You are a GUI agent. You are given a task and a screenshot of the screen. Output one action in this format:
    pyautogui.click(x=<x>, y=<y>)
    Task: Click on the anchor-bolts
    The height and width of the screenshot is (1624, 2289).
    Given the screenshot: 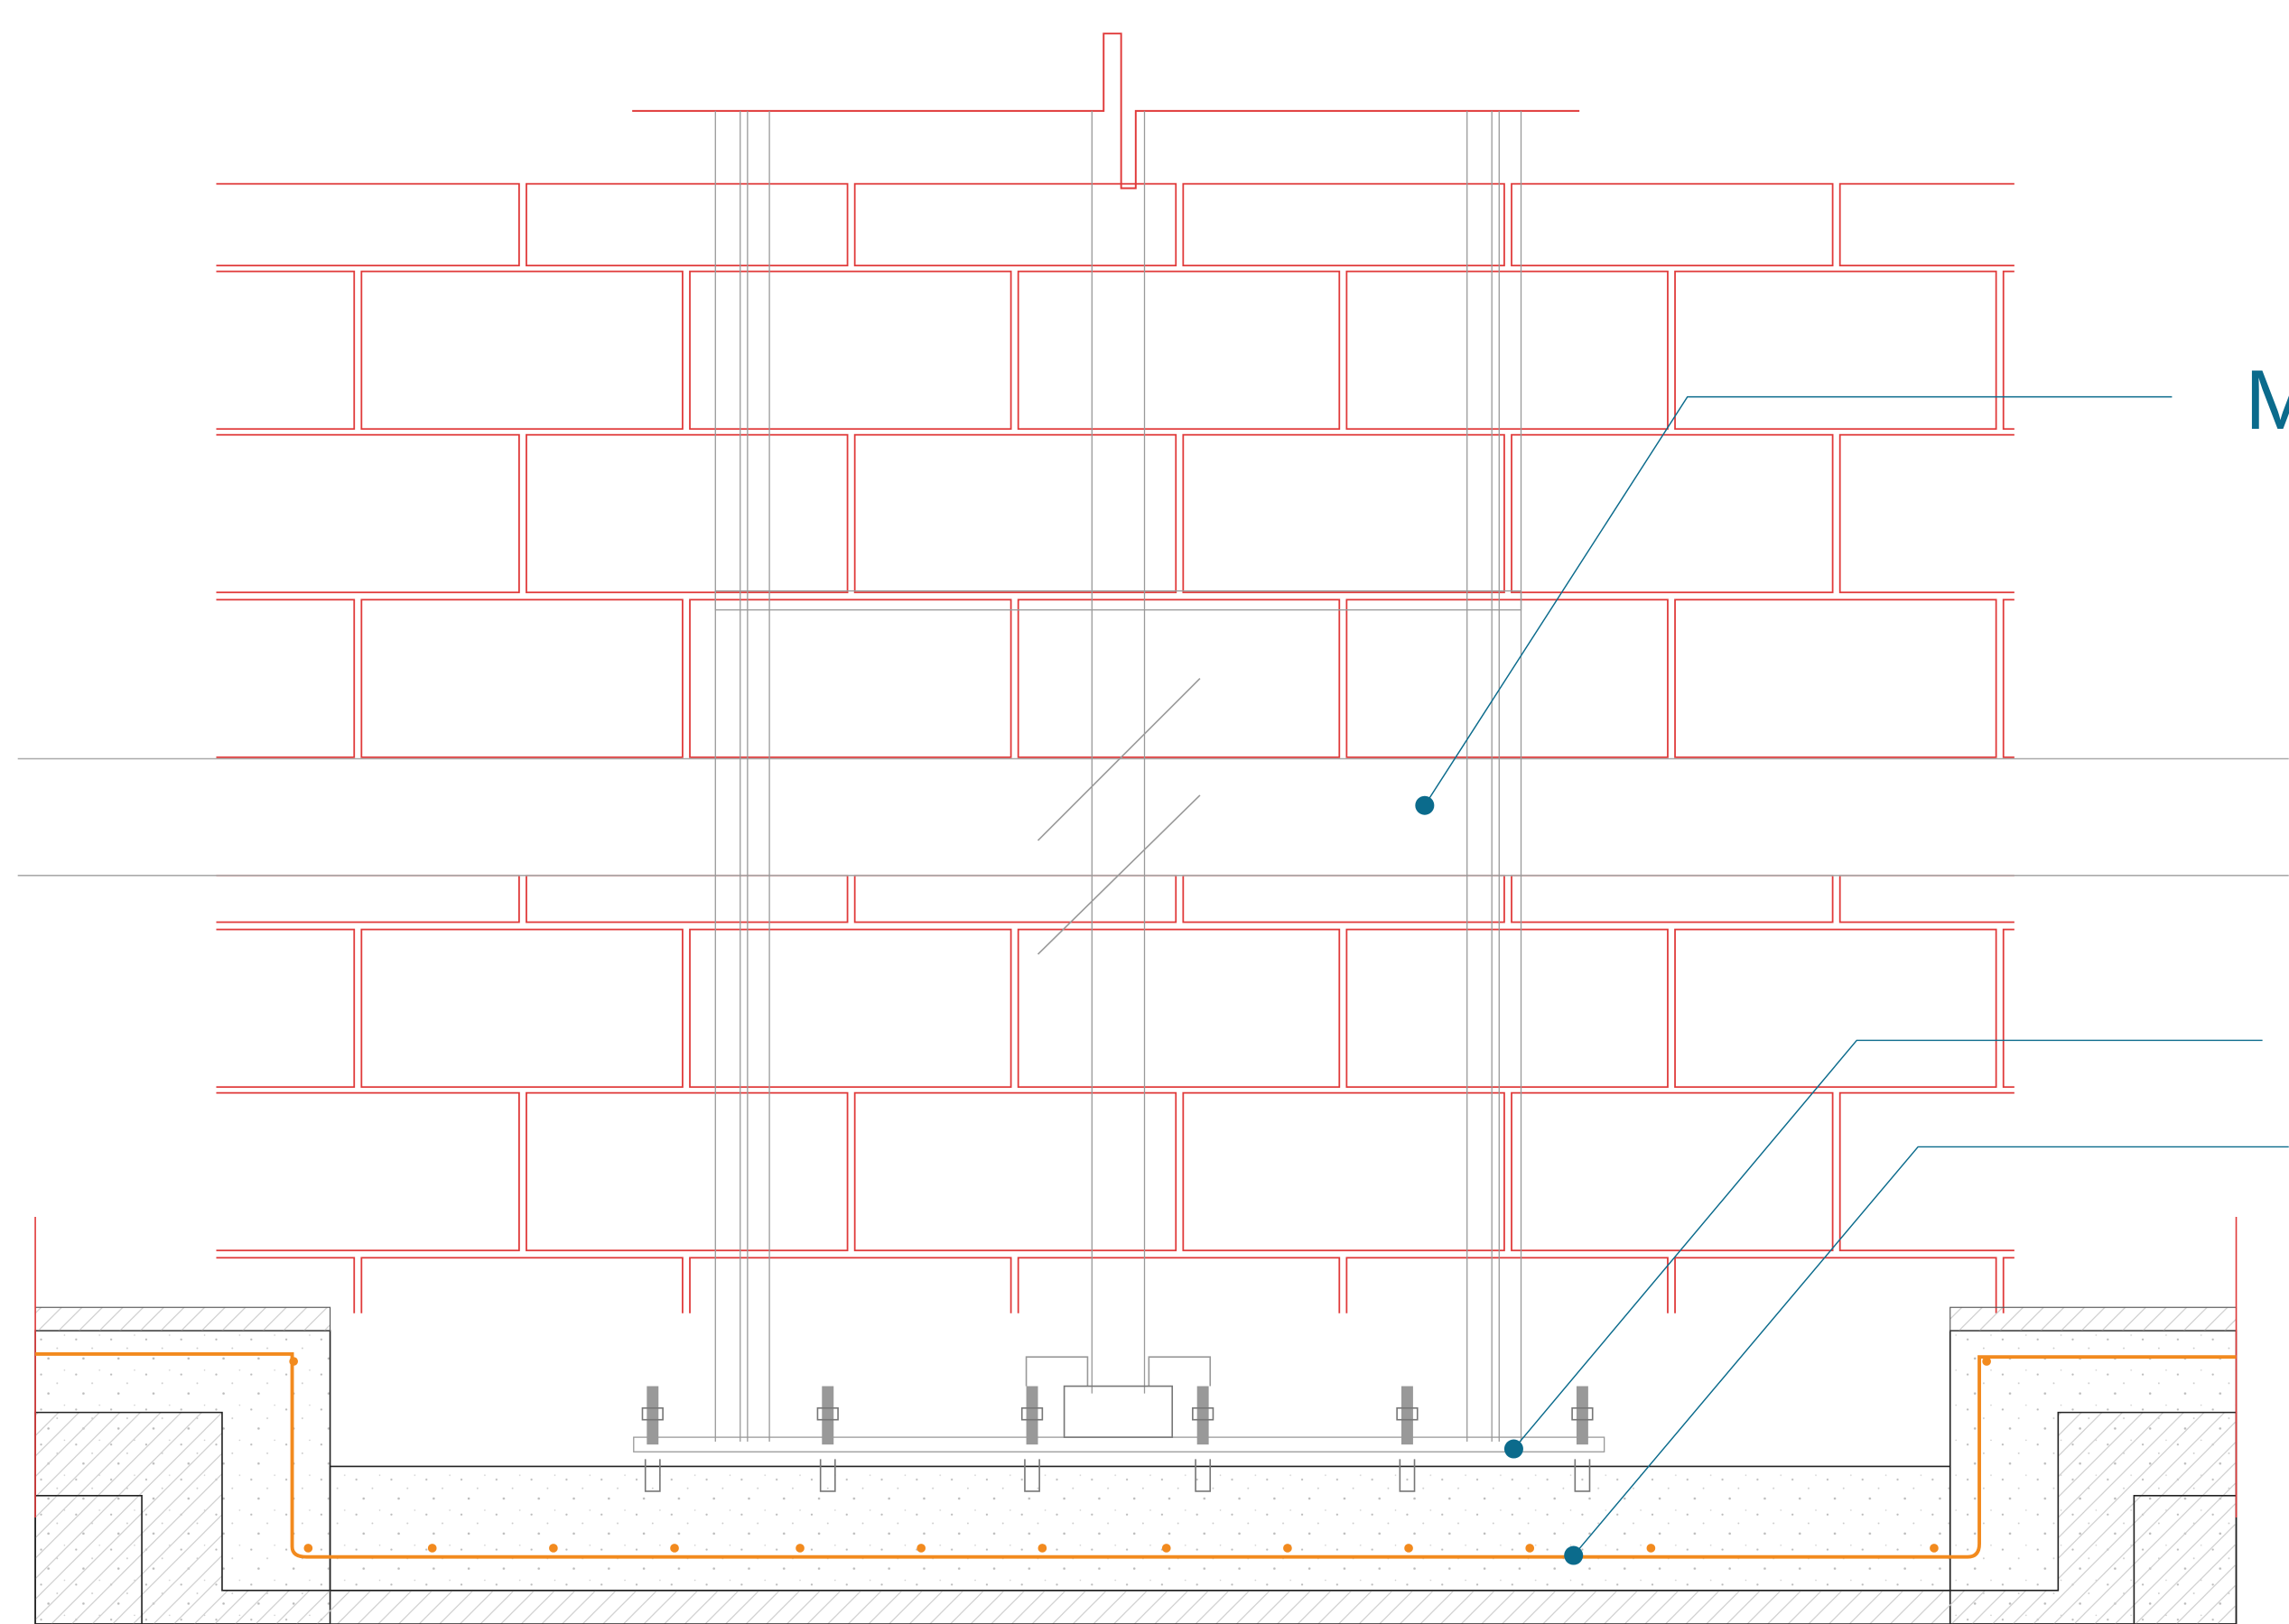 What is the action you would take?
    pyautogui.click(x=1117, y=1439)
    